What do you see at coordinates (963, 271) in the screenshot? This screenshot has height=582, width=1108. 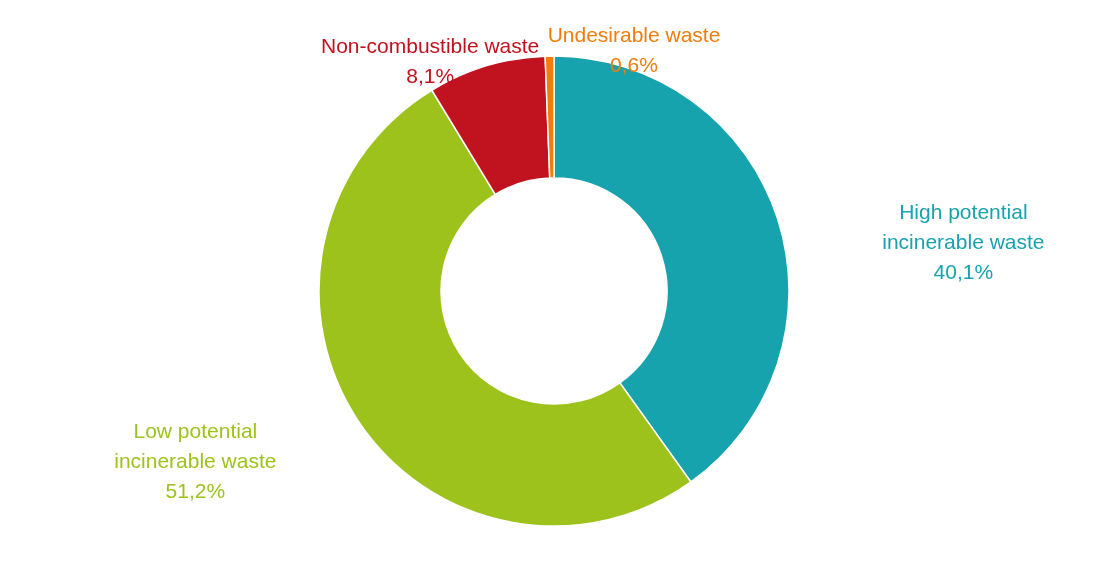 I see `data-label: 40,1%` at bounding box center [963, 271].